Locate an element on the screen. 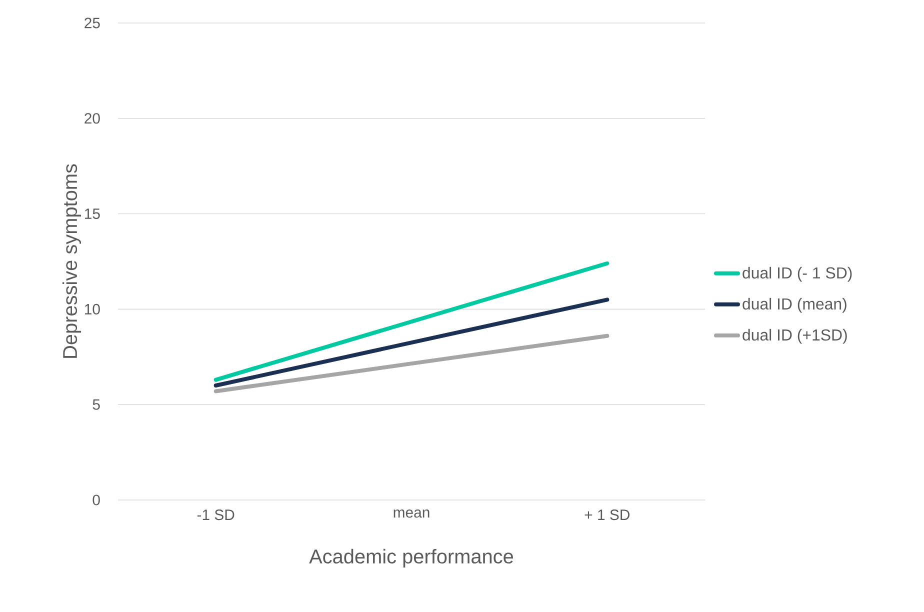  legend-label: dual ID (mean) is located at coordinates (794, 305).